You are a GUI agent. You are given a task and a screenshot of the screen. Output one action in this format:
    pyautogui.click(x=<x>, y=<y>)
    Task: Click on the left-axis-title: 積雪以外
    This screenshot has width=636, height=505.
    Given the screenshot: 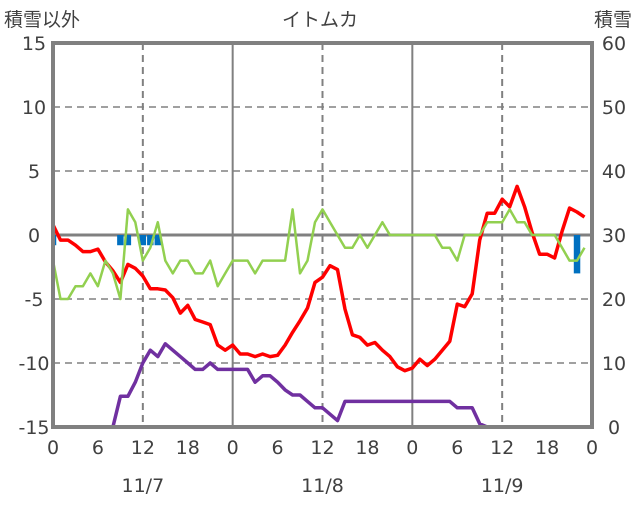 What is the action you would take?
    pyautogui.click(x=42, y=20)
    